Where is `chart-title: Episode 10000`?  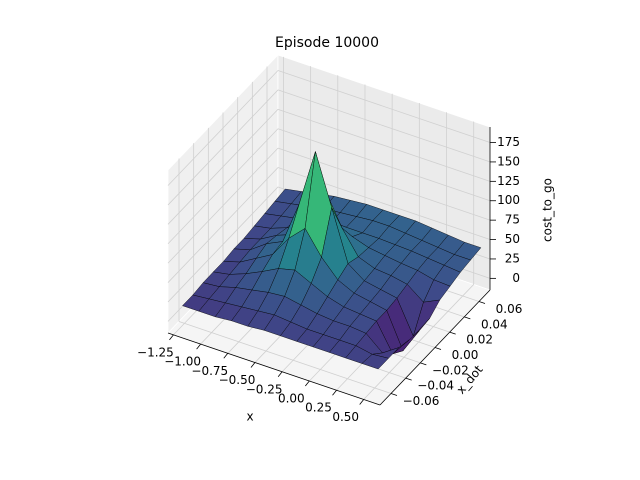 chart-title: Episode 10000 is located at coordinates (327, 43).